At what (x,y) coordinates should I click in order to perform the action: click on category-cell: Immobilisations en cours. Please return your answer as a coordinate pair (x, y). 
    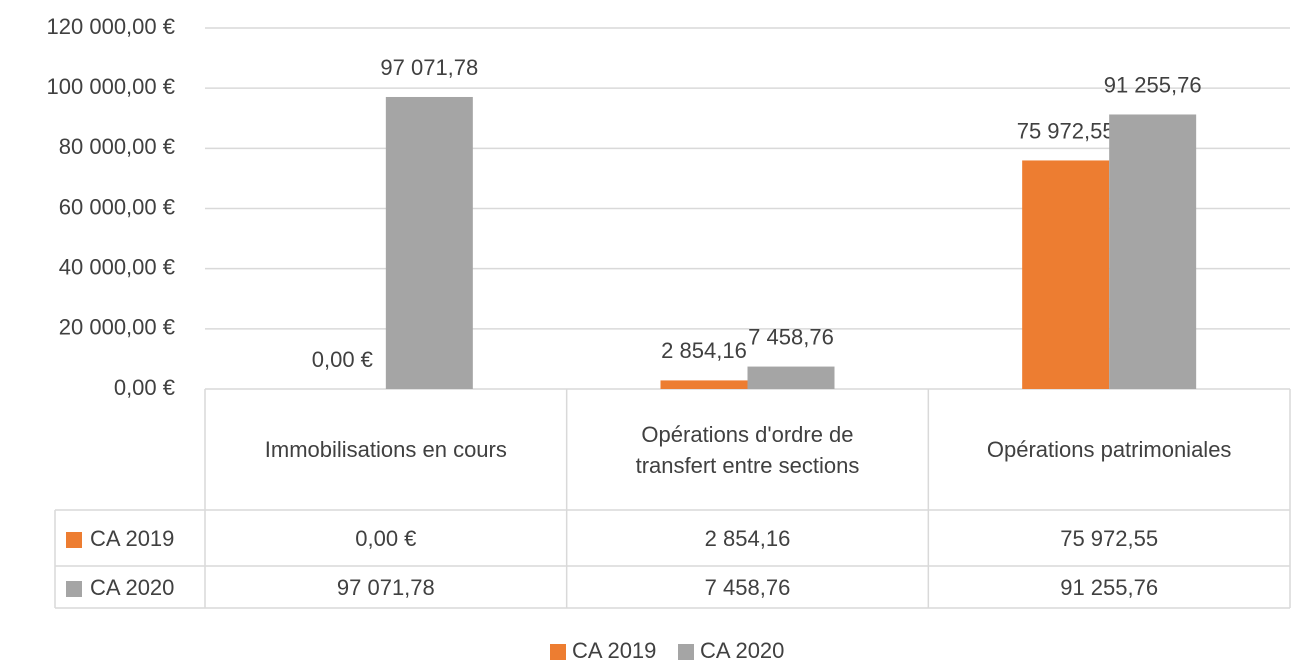
    Looking at the image, I should click on (386, 449).